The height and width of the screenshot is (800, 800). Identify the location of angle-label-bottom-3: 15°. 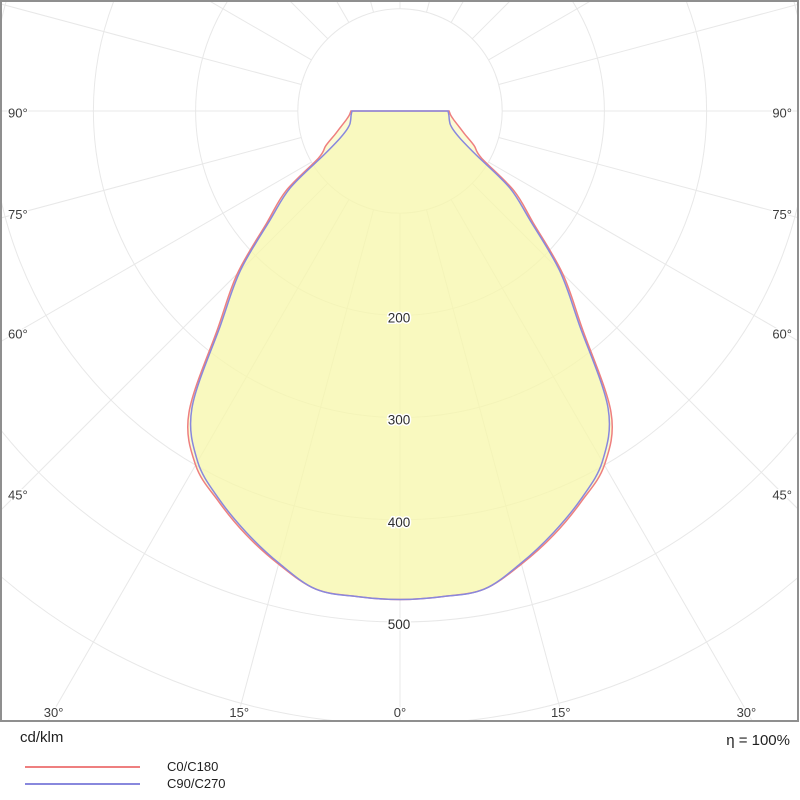
(561, 712).